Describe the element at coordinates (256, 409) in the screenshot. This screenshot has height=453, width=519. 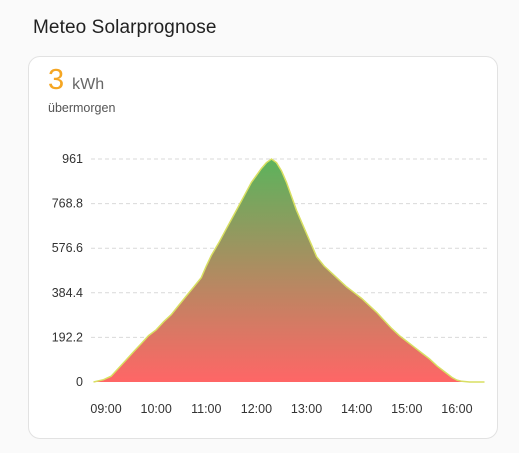
I see `x-tick-label: 12:00` at that location.